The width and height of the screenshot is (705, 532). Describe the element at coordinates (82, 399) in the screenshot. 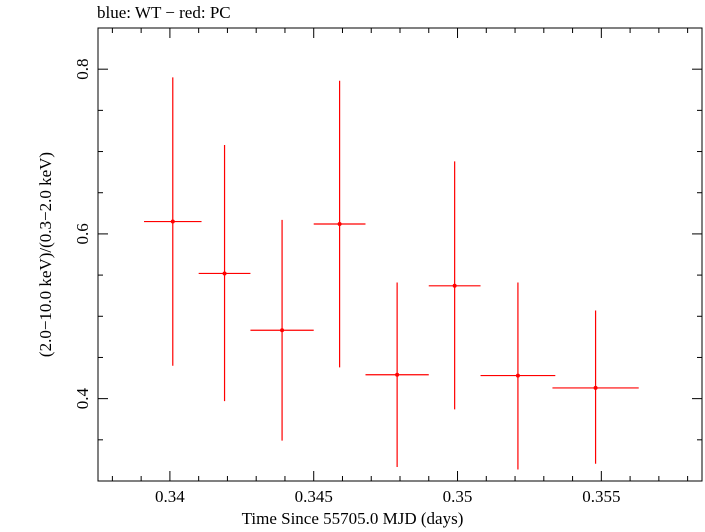

I see `y-tick-label: 0.4` at that location.